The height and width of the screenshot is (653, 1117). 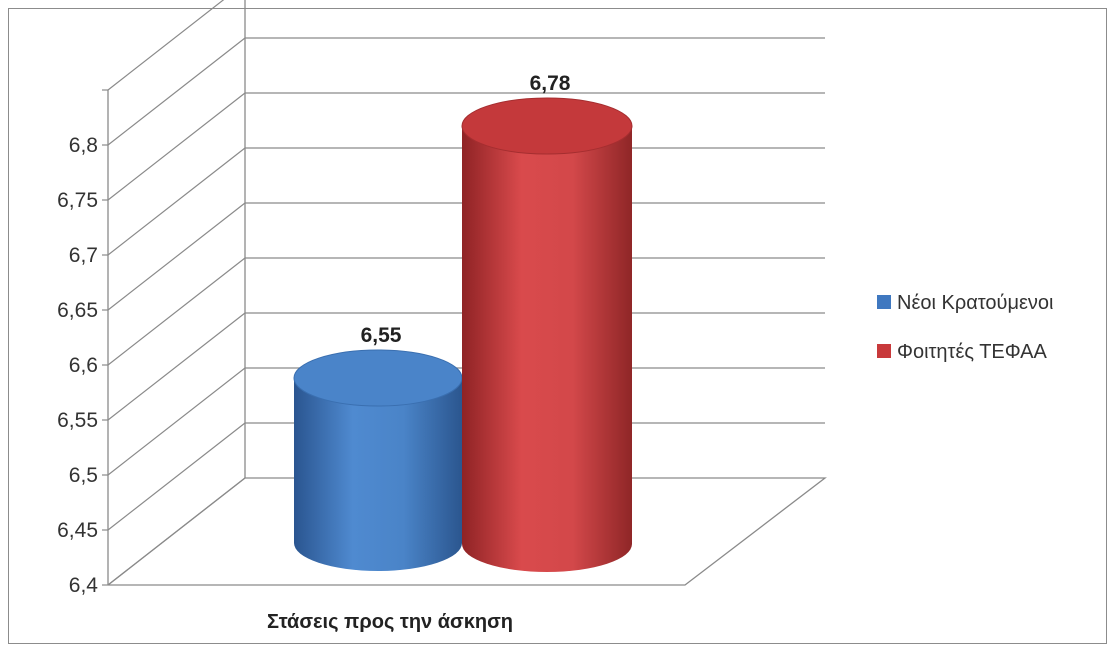 I want to click on y-tick-label: 6,5, so click(x=83, y=475).